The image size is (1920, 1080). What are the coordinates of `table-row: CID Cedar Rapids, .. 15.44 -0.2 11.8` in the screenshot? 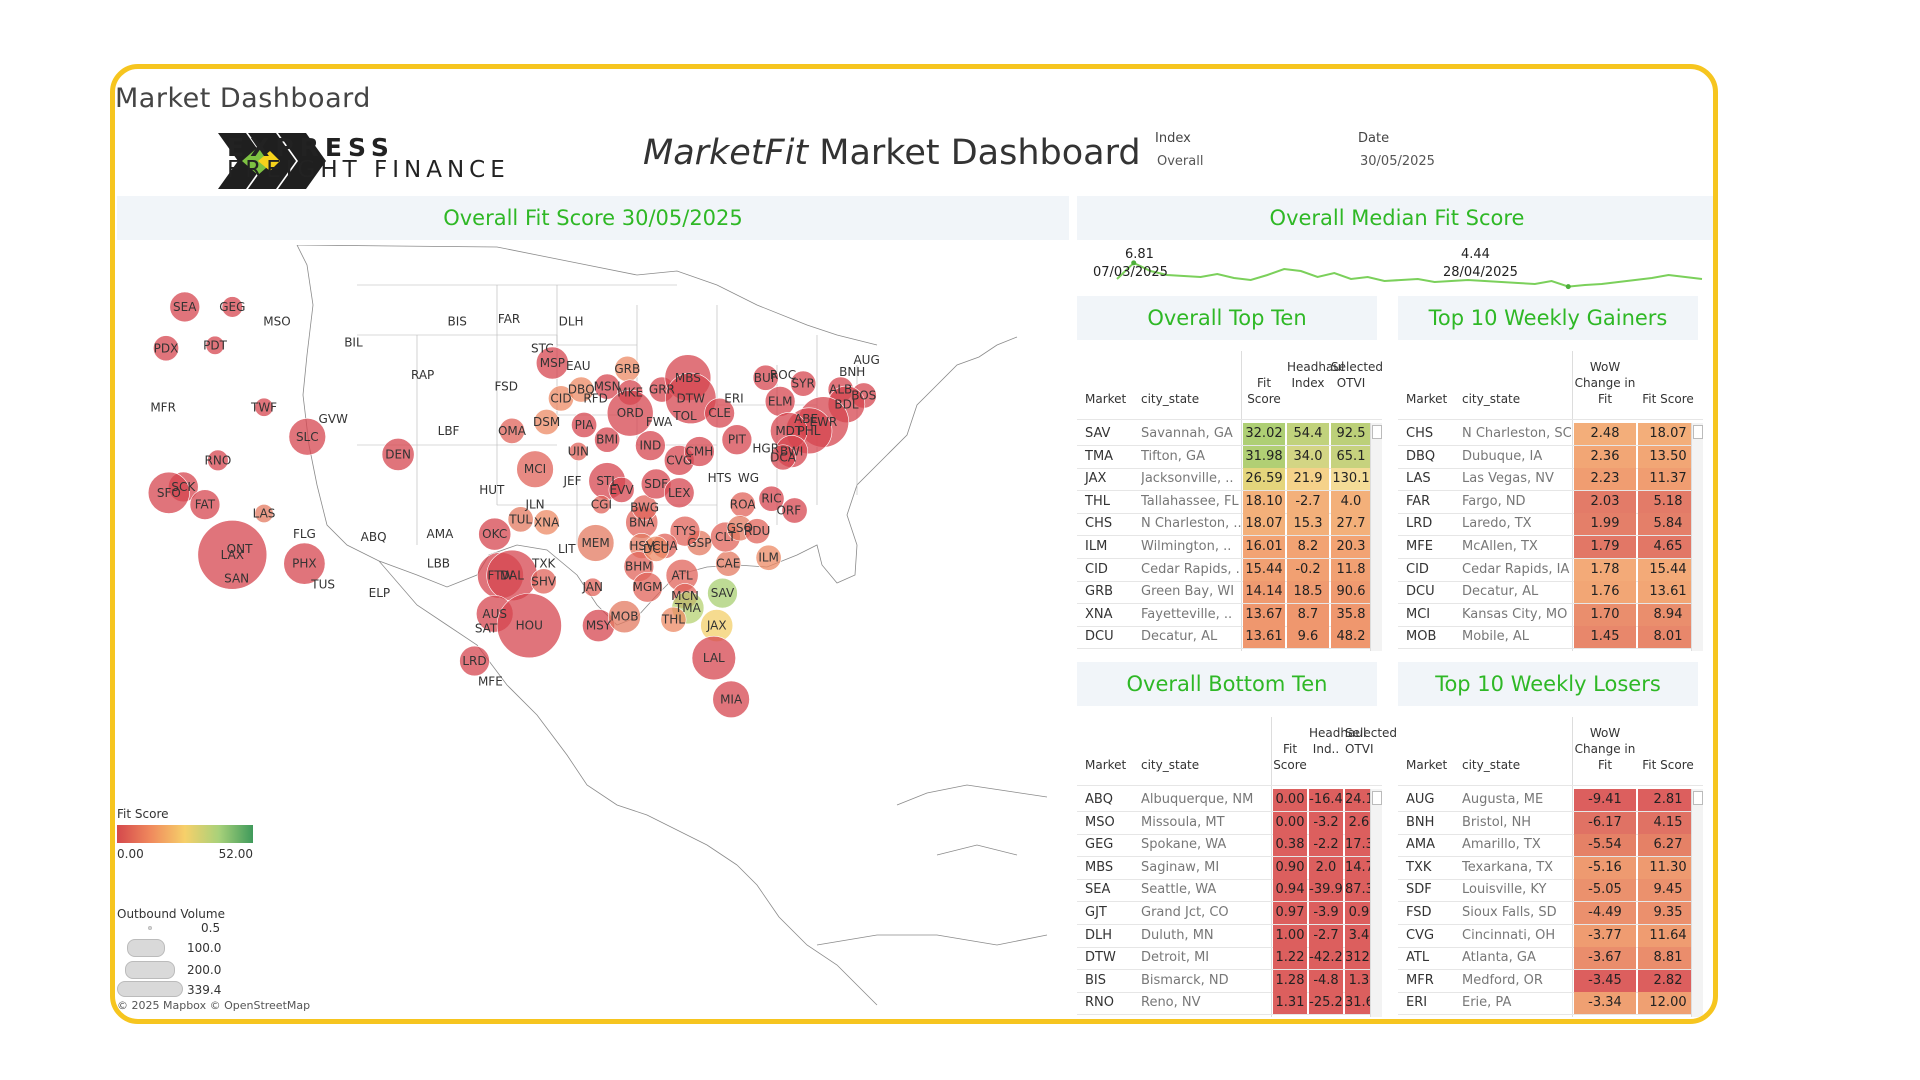 It's located at (1229, 570).